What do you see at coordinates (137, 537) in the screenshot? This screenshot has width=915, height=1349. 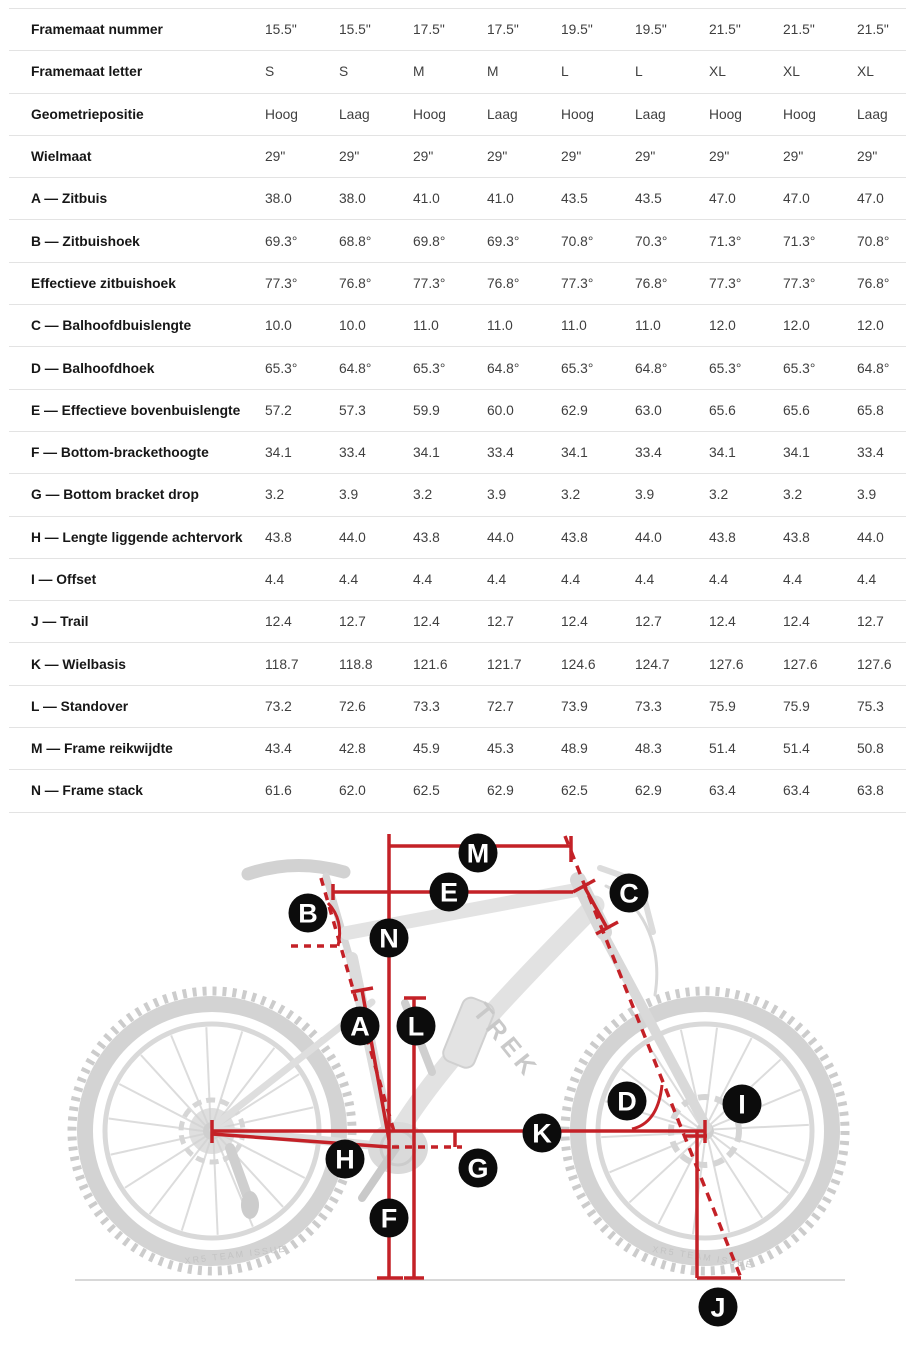 I see `row-label: H — Lengte liggende achtervork` at bounding box center [137, 537].